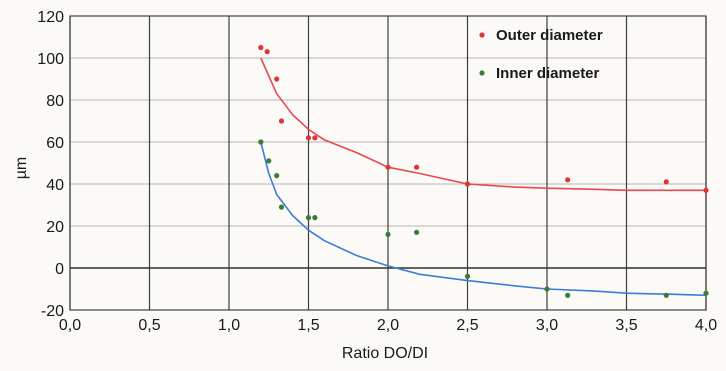 The height and width of the screenshot is (371, 726). What do you see at coordinates (55, 227) in the screenshot?
I see `y-tick-label: 20` at bounding box center [55, 227].